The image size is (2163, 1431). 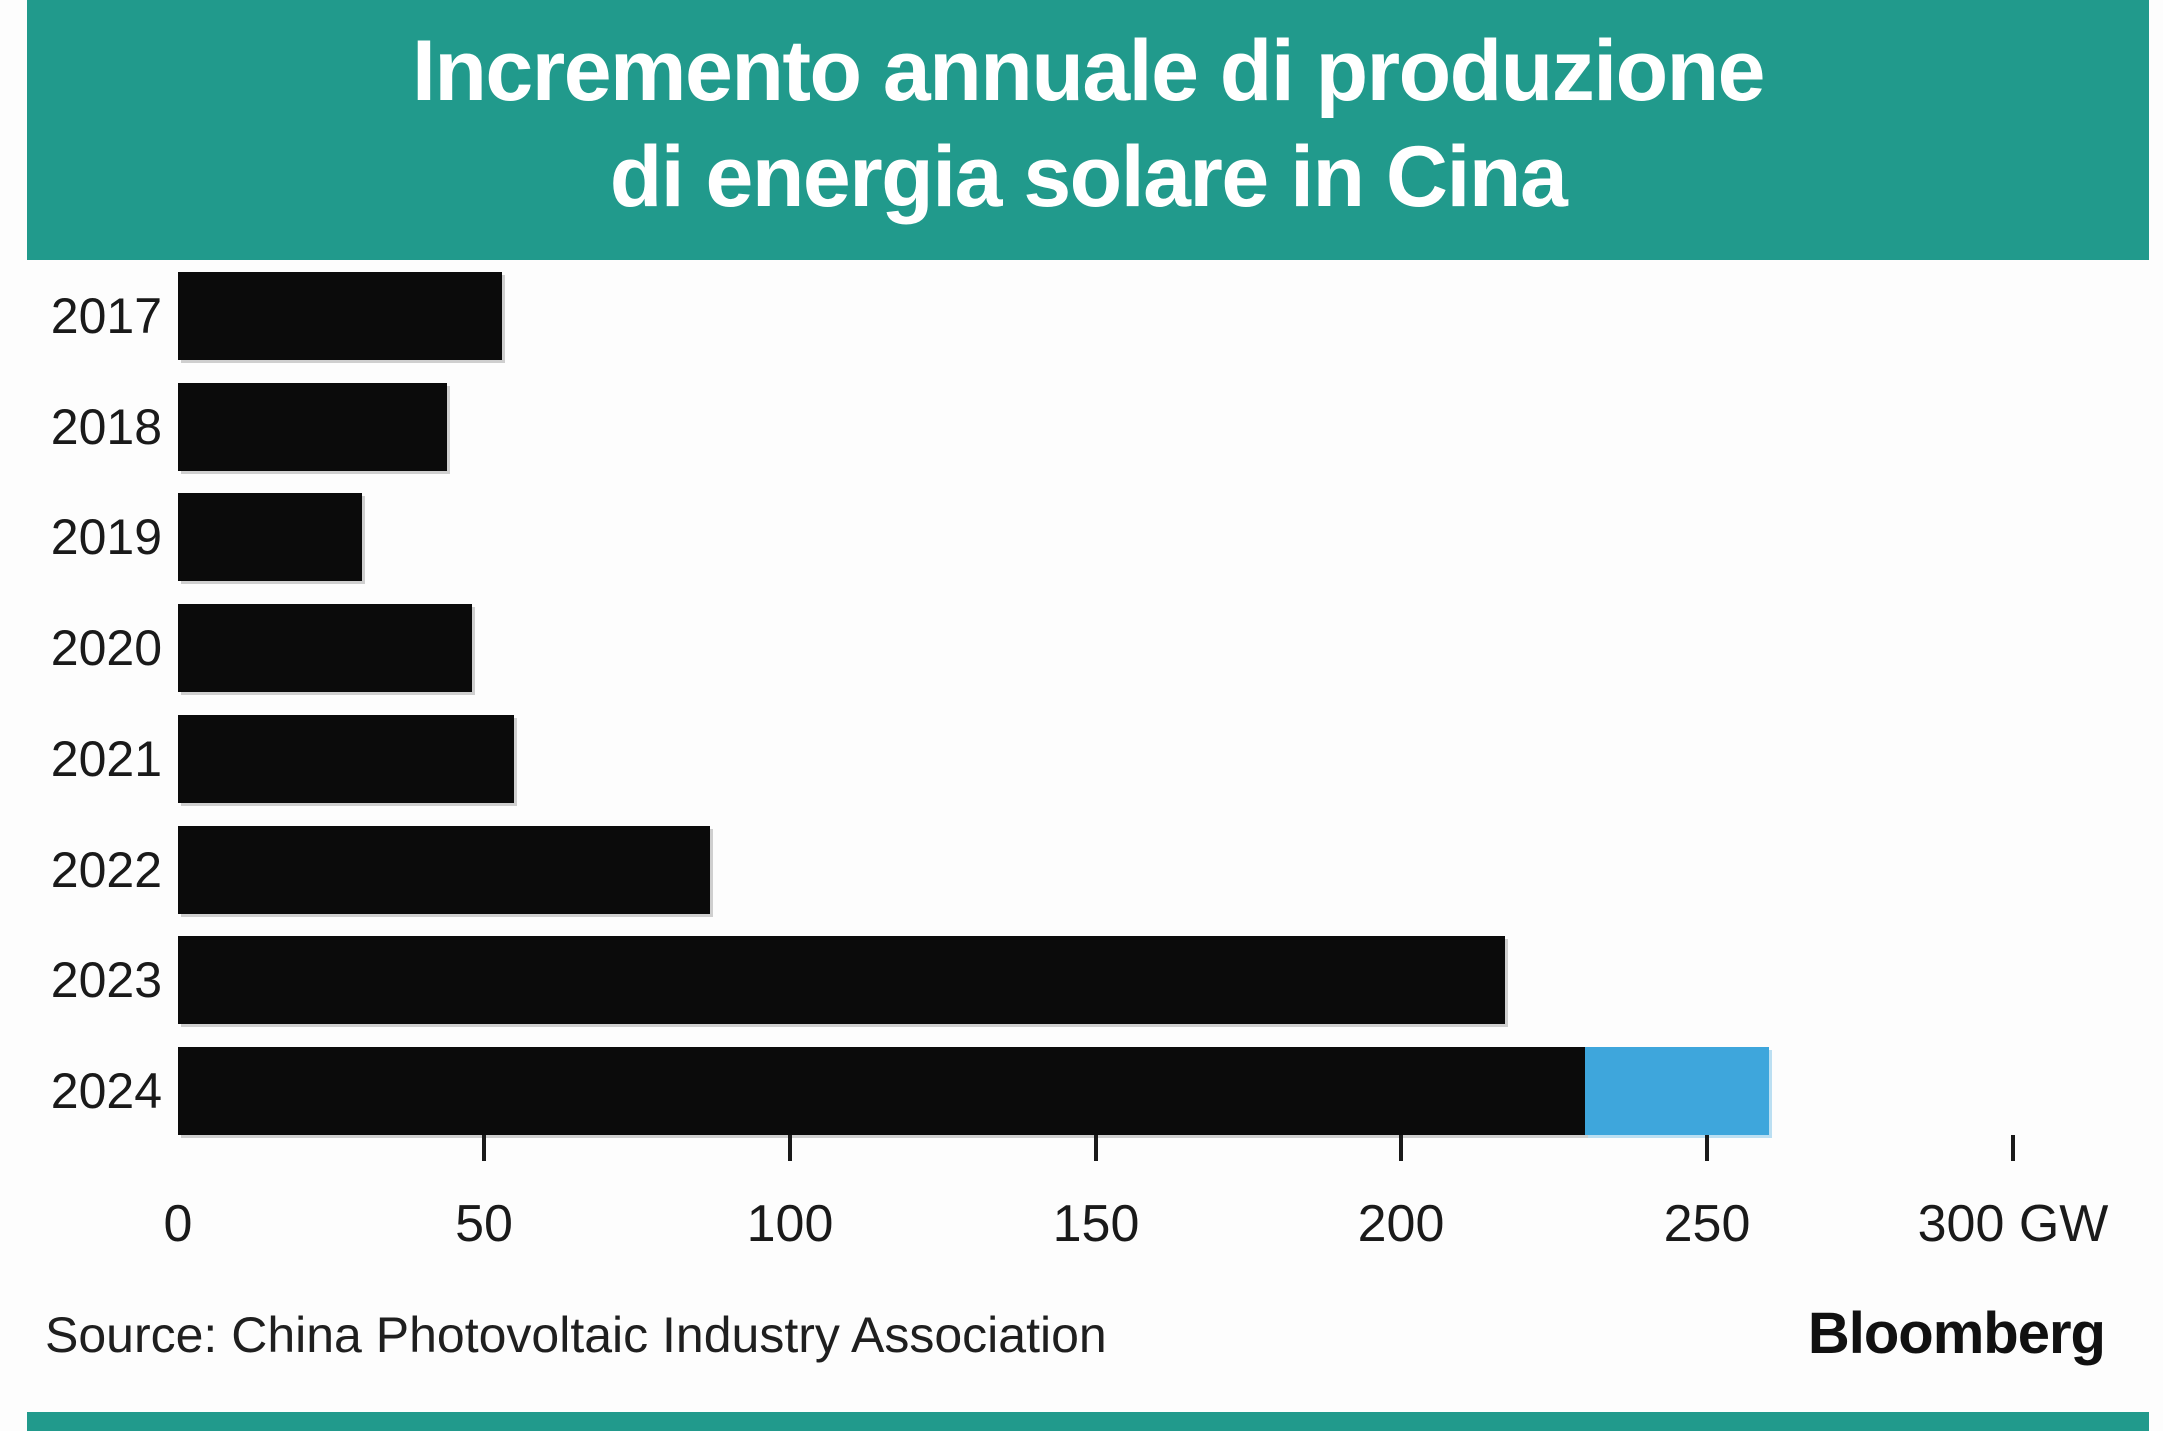 What do you see at coordinates (1677, 1091) in the screenshot?
I see `bar-2024-forecast` at bounding box center [1677, 1091].